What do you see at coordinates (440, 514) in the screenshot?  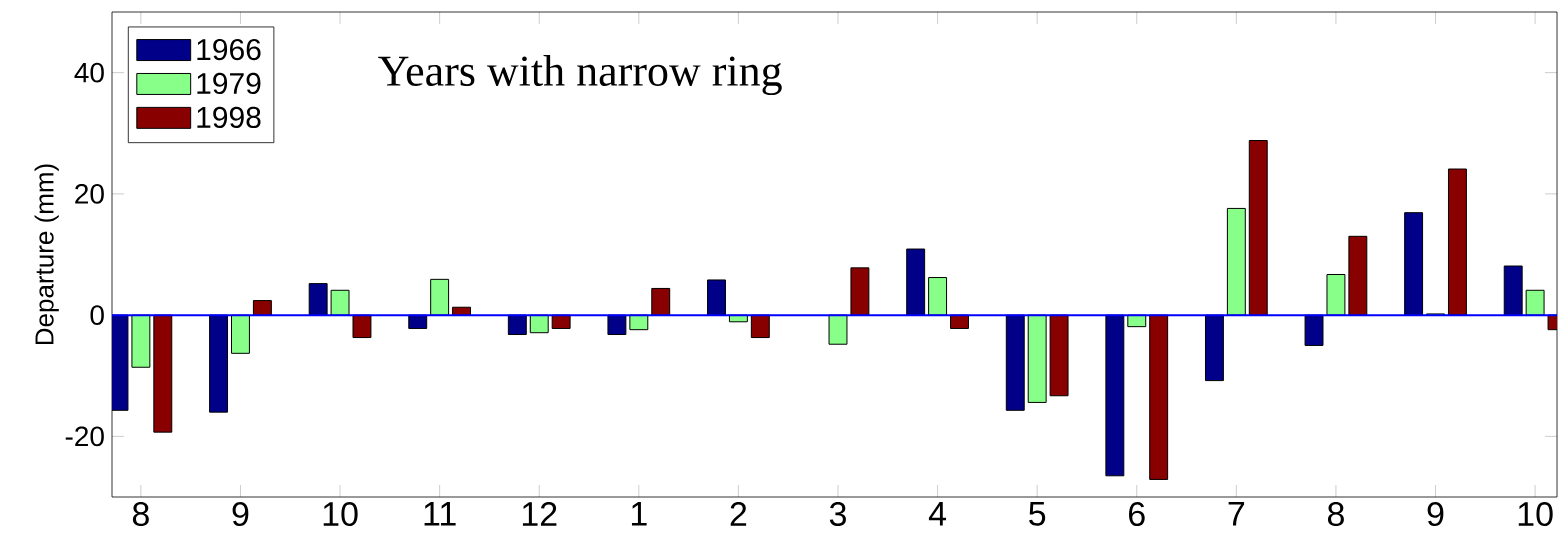 I see `x-tick-label: 11` at bounding box center [440, 514].